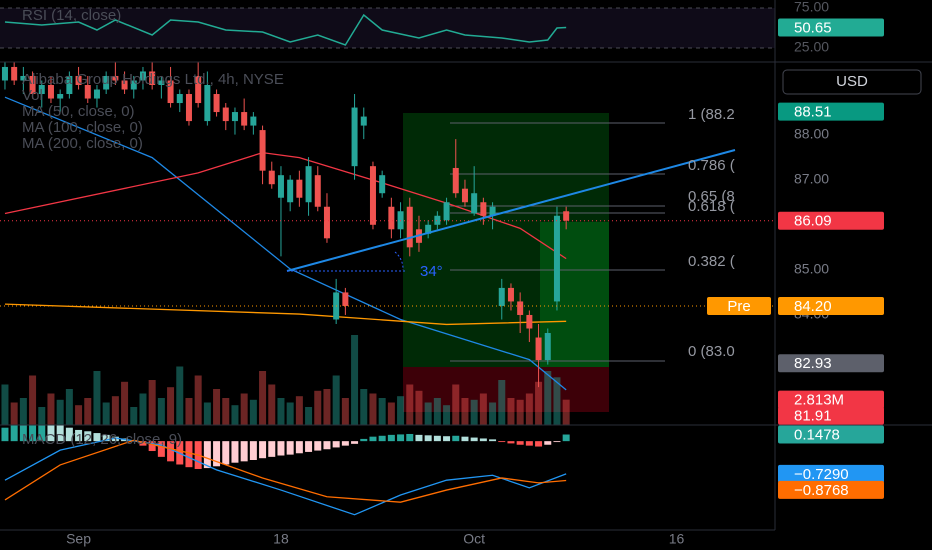 The width and height of the screenshot is (932, 550). What do you see at coordinates (71, 15) in the screenshot?
I see `rsi-title: RSI (14, close)` at bounding box center [71, 15].